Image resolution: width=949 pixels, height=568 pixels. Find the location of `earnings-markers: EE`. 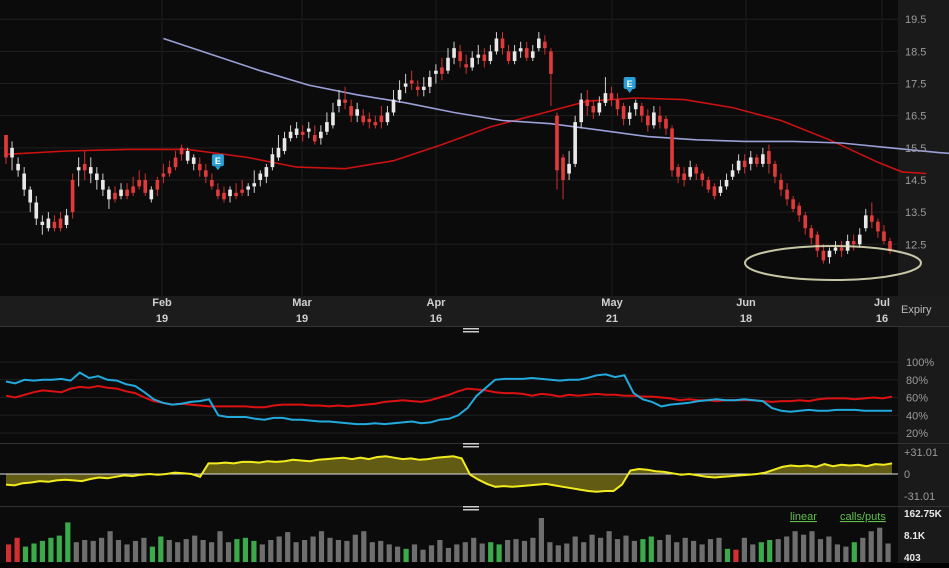

earnings-markers: EE is located at coordinates (423, 124).